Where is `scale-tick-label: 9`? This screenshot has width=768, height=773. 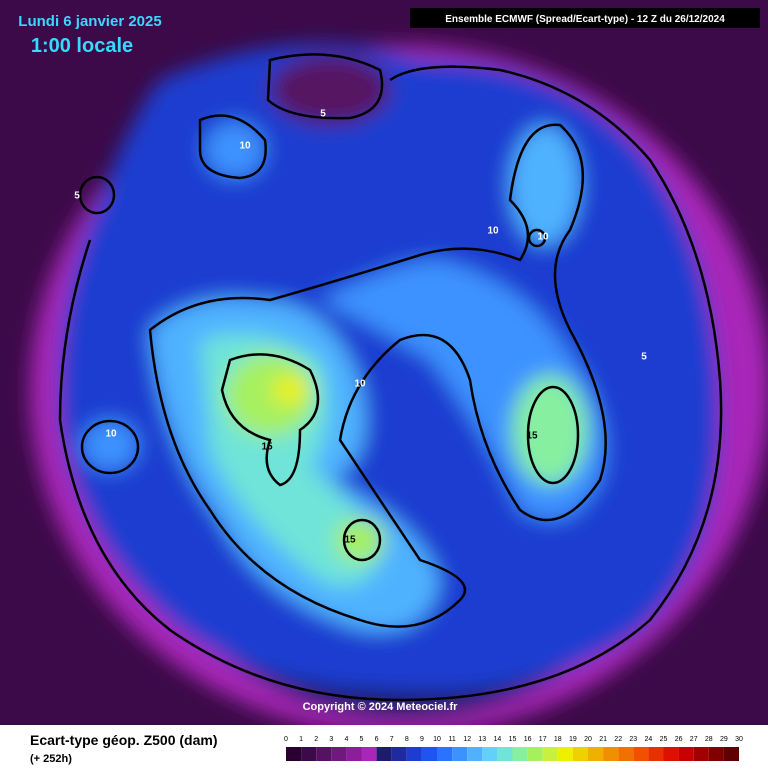
scale-tick-label: 9 is located at coordinates (422, 739).